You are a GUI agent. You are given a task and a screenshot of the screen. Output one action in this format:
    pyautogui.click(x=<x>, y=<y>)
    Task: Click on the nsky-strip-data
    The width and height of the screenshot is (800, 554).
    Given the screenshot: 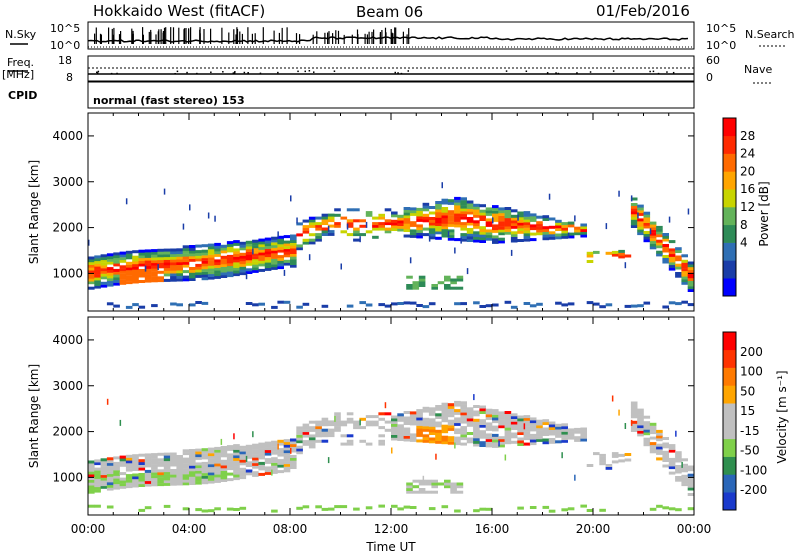 What is the action you would take?
    pyautogui.click(x=390, y=37)
    